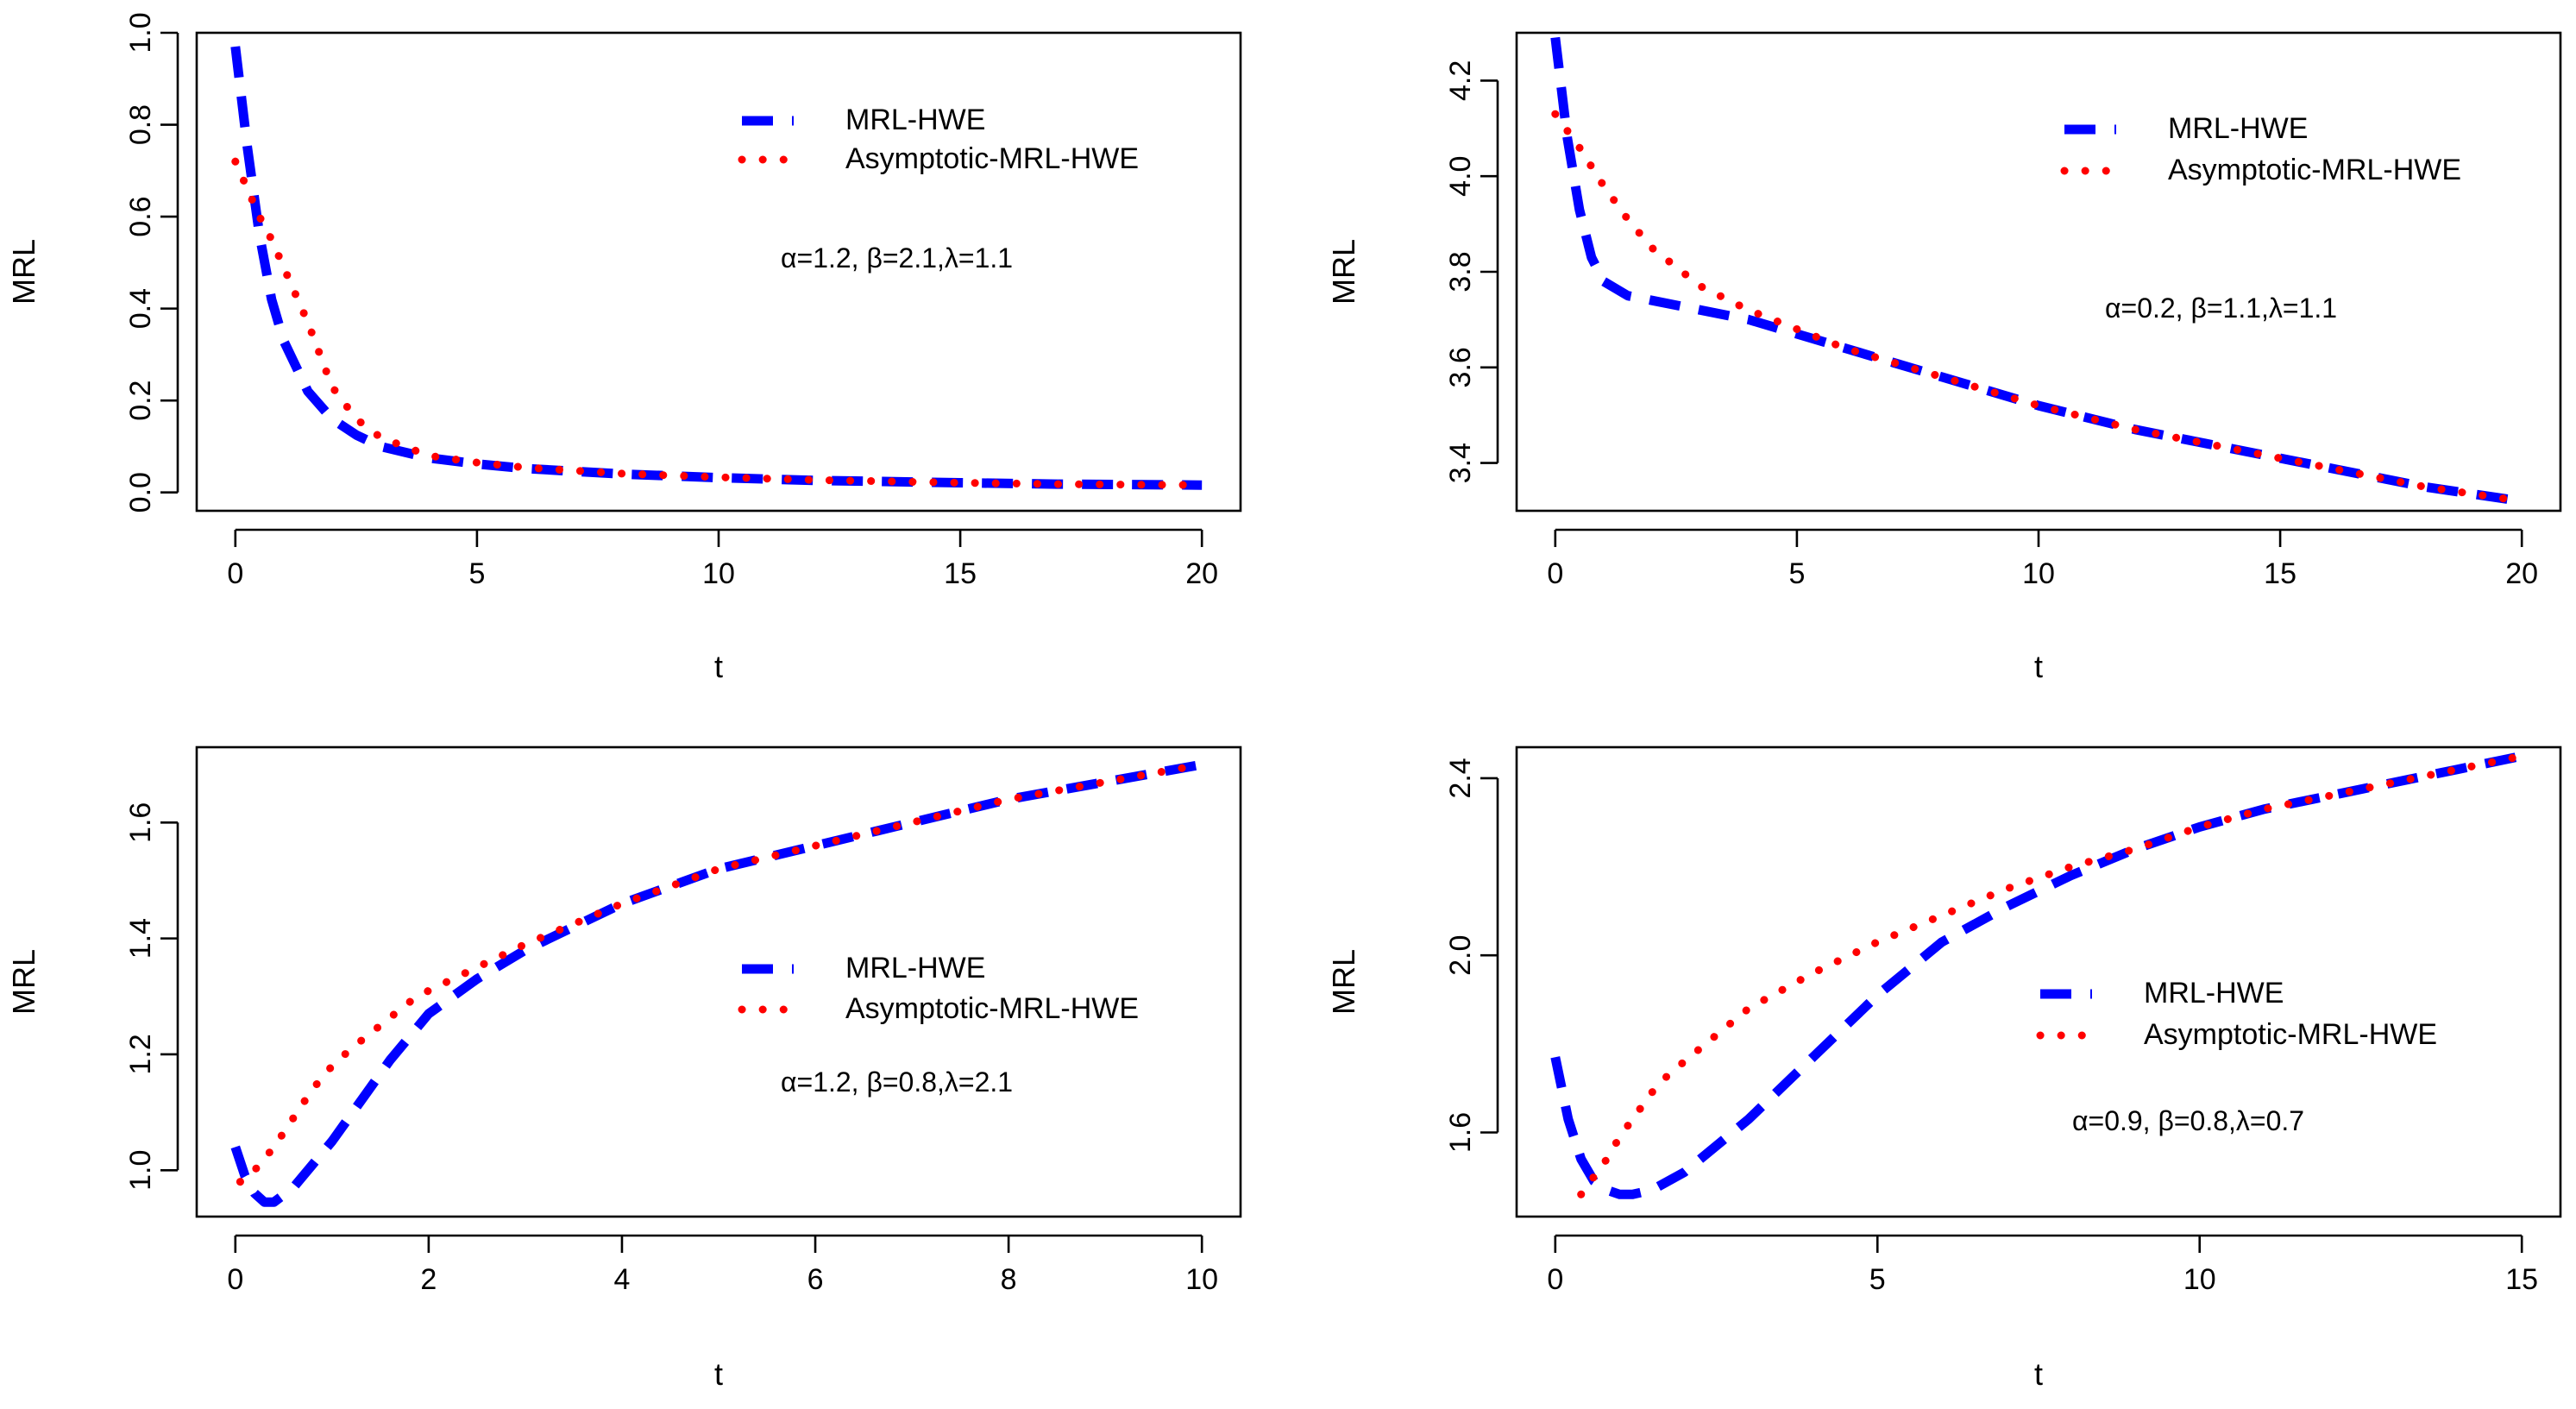  Describe the element at coordinates (428, 1279) in the screenshot. I see `x-tick-label: 2` at that location.